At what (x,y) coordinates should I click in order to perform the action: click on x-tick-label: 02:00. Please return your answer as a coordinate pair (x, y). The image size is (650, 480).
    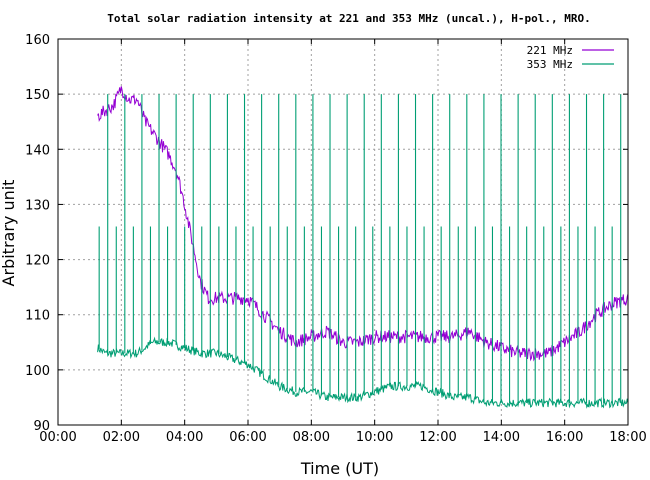
    Looking at the image, I should click on (121, 437).